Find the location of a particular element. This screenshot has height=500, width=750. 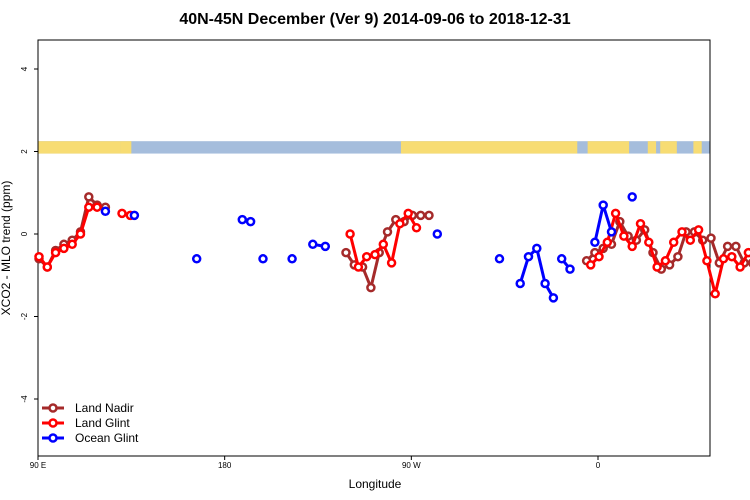

y-tick-label: 0 is located at coordinates (24, 233).